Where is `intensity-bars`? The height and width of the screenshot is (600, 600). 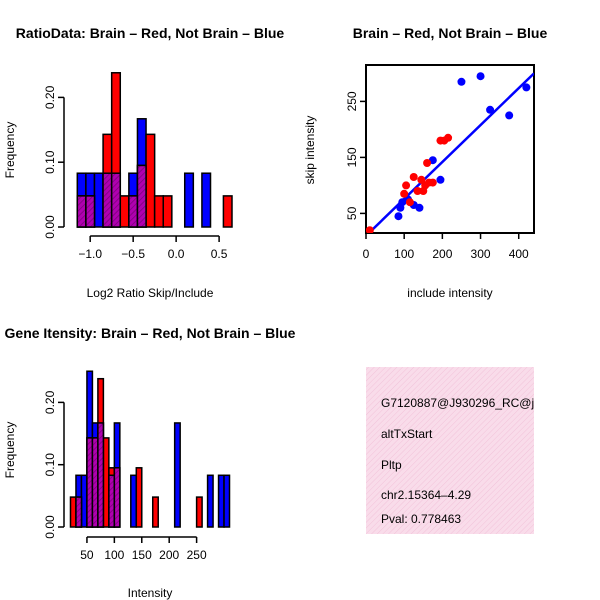
intensity-bars is located at coordinates (150, 449).